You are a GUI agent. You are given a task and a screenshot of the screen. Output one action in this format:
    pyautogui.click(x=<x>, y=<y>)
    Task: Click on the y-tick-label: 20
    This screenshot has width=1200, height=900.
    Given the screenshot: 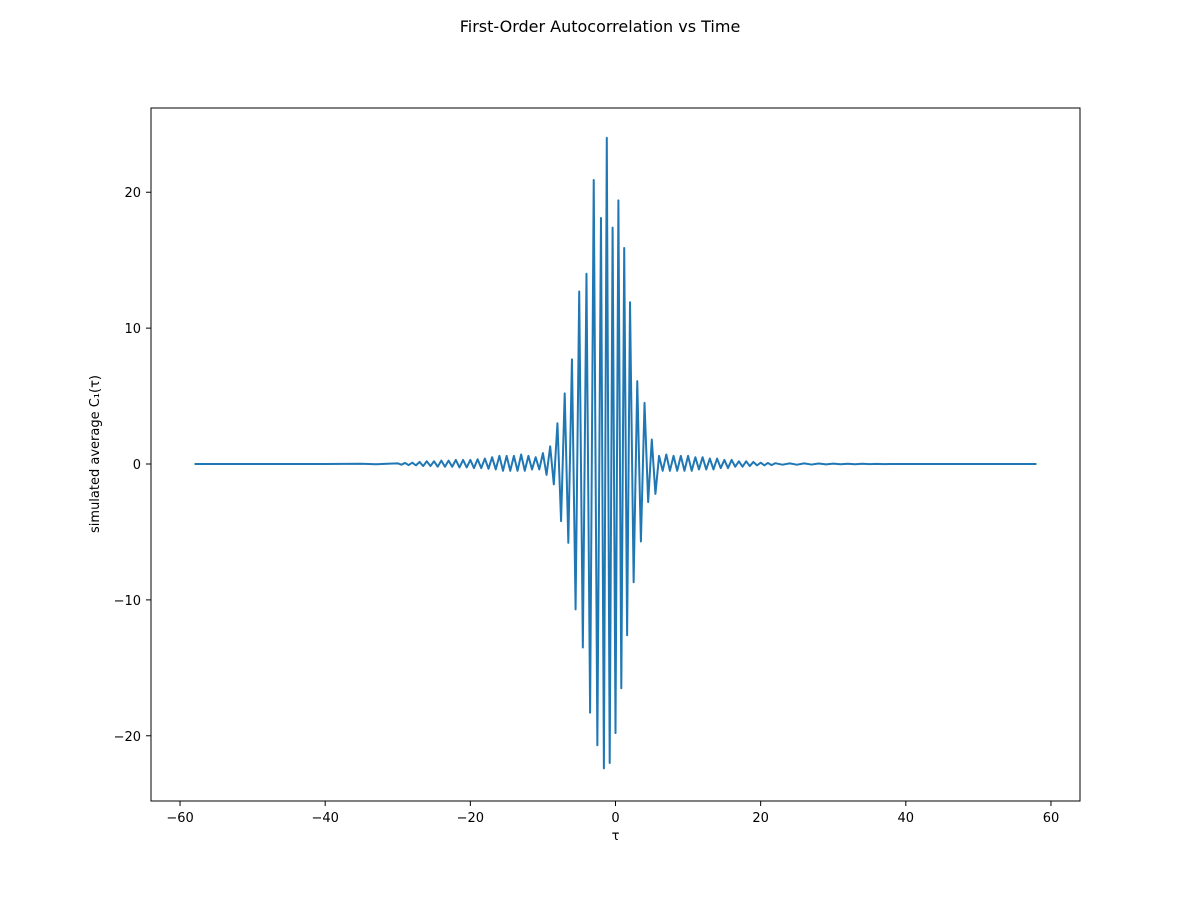 What is the action you would take?
    pyautogui.click(x=132, y=193)
    